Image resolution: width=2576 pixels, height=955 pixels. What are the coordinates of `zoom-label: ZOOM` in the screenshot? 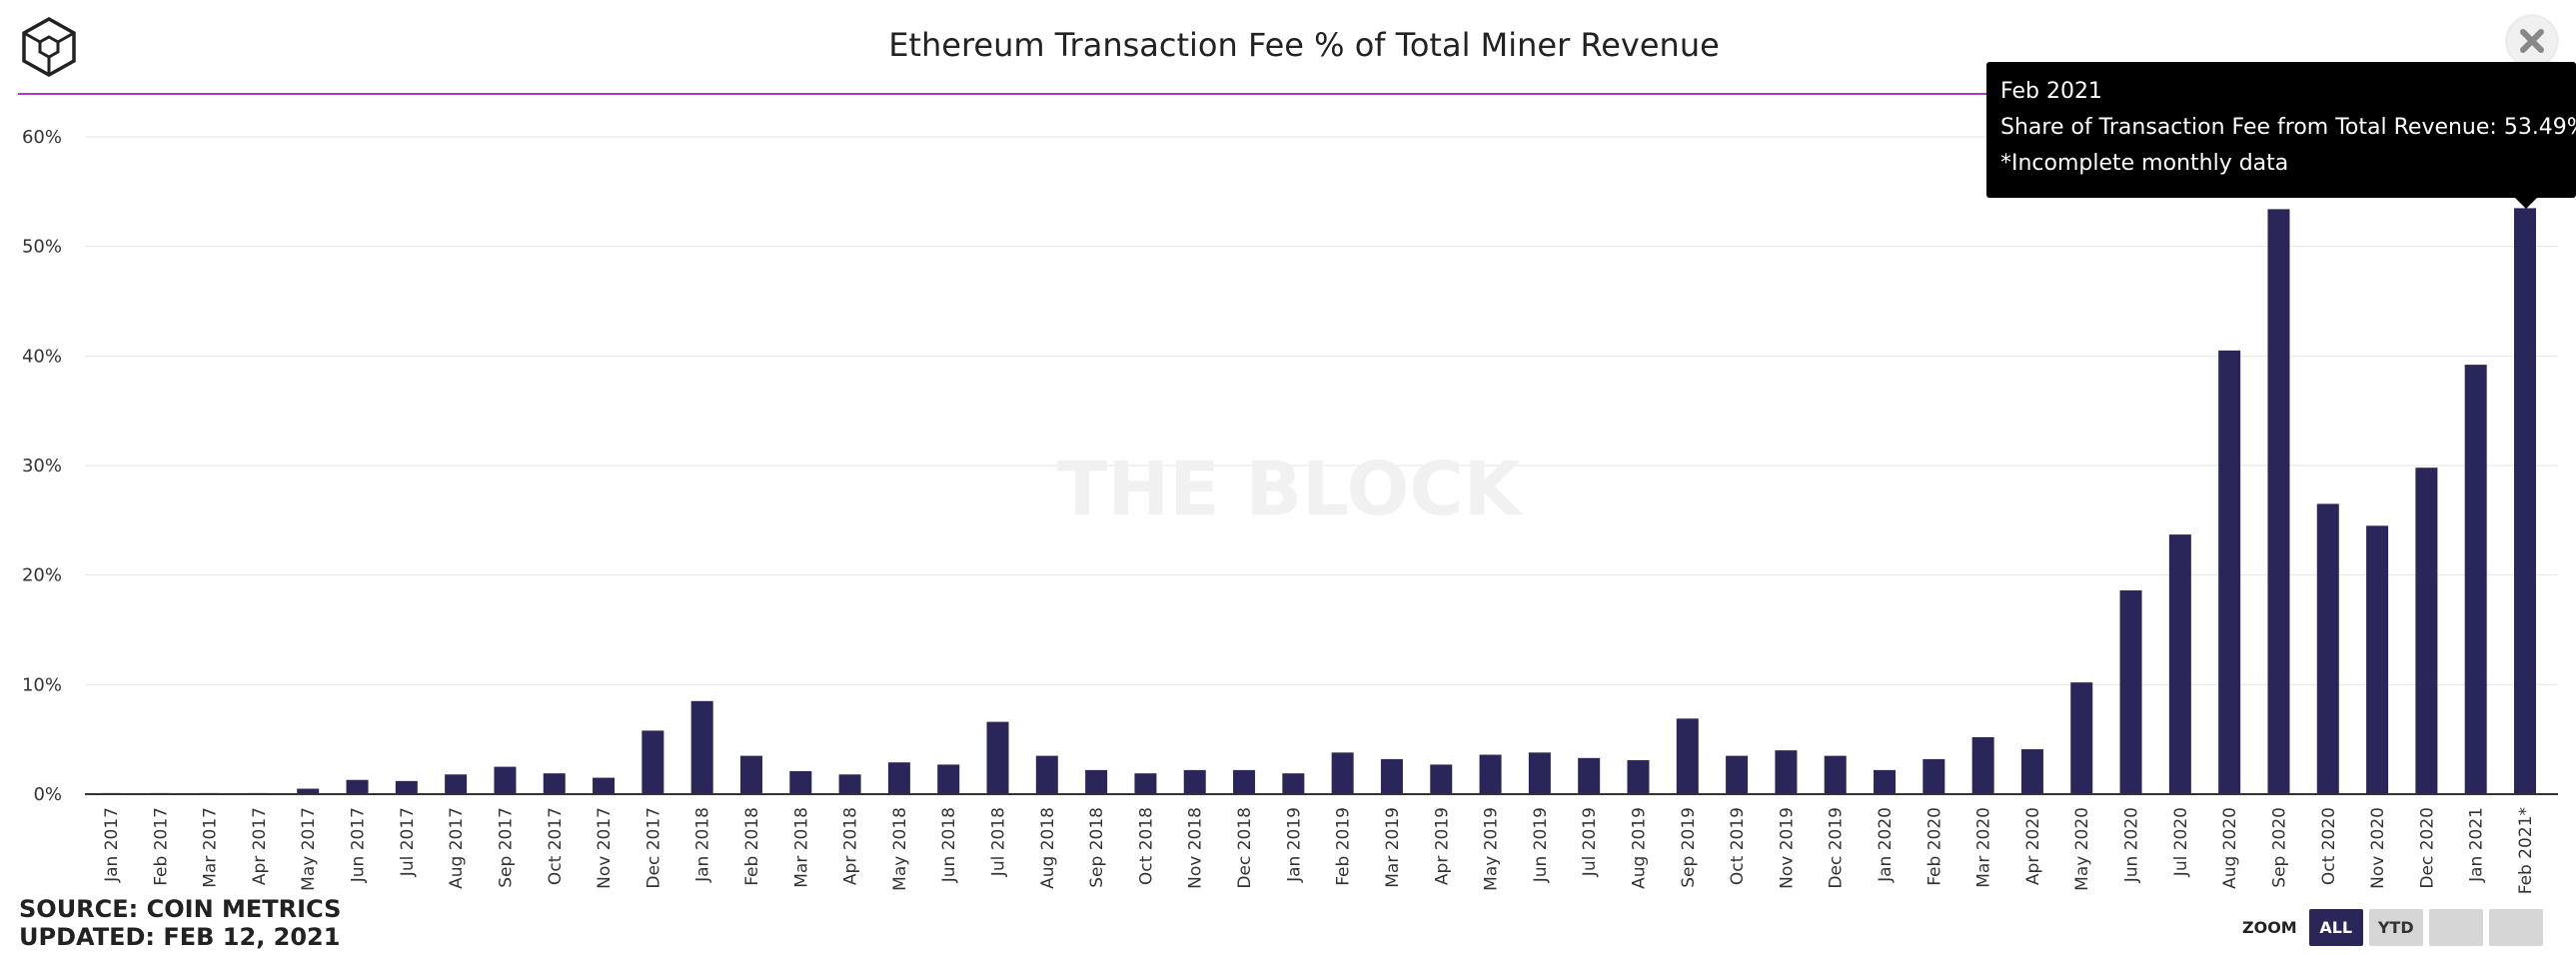 It's located at (2269, 927).